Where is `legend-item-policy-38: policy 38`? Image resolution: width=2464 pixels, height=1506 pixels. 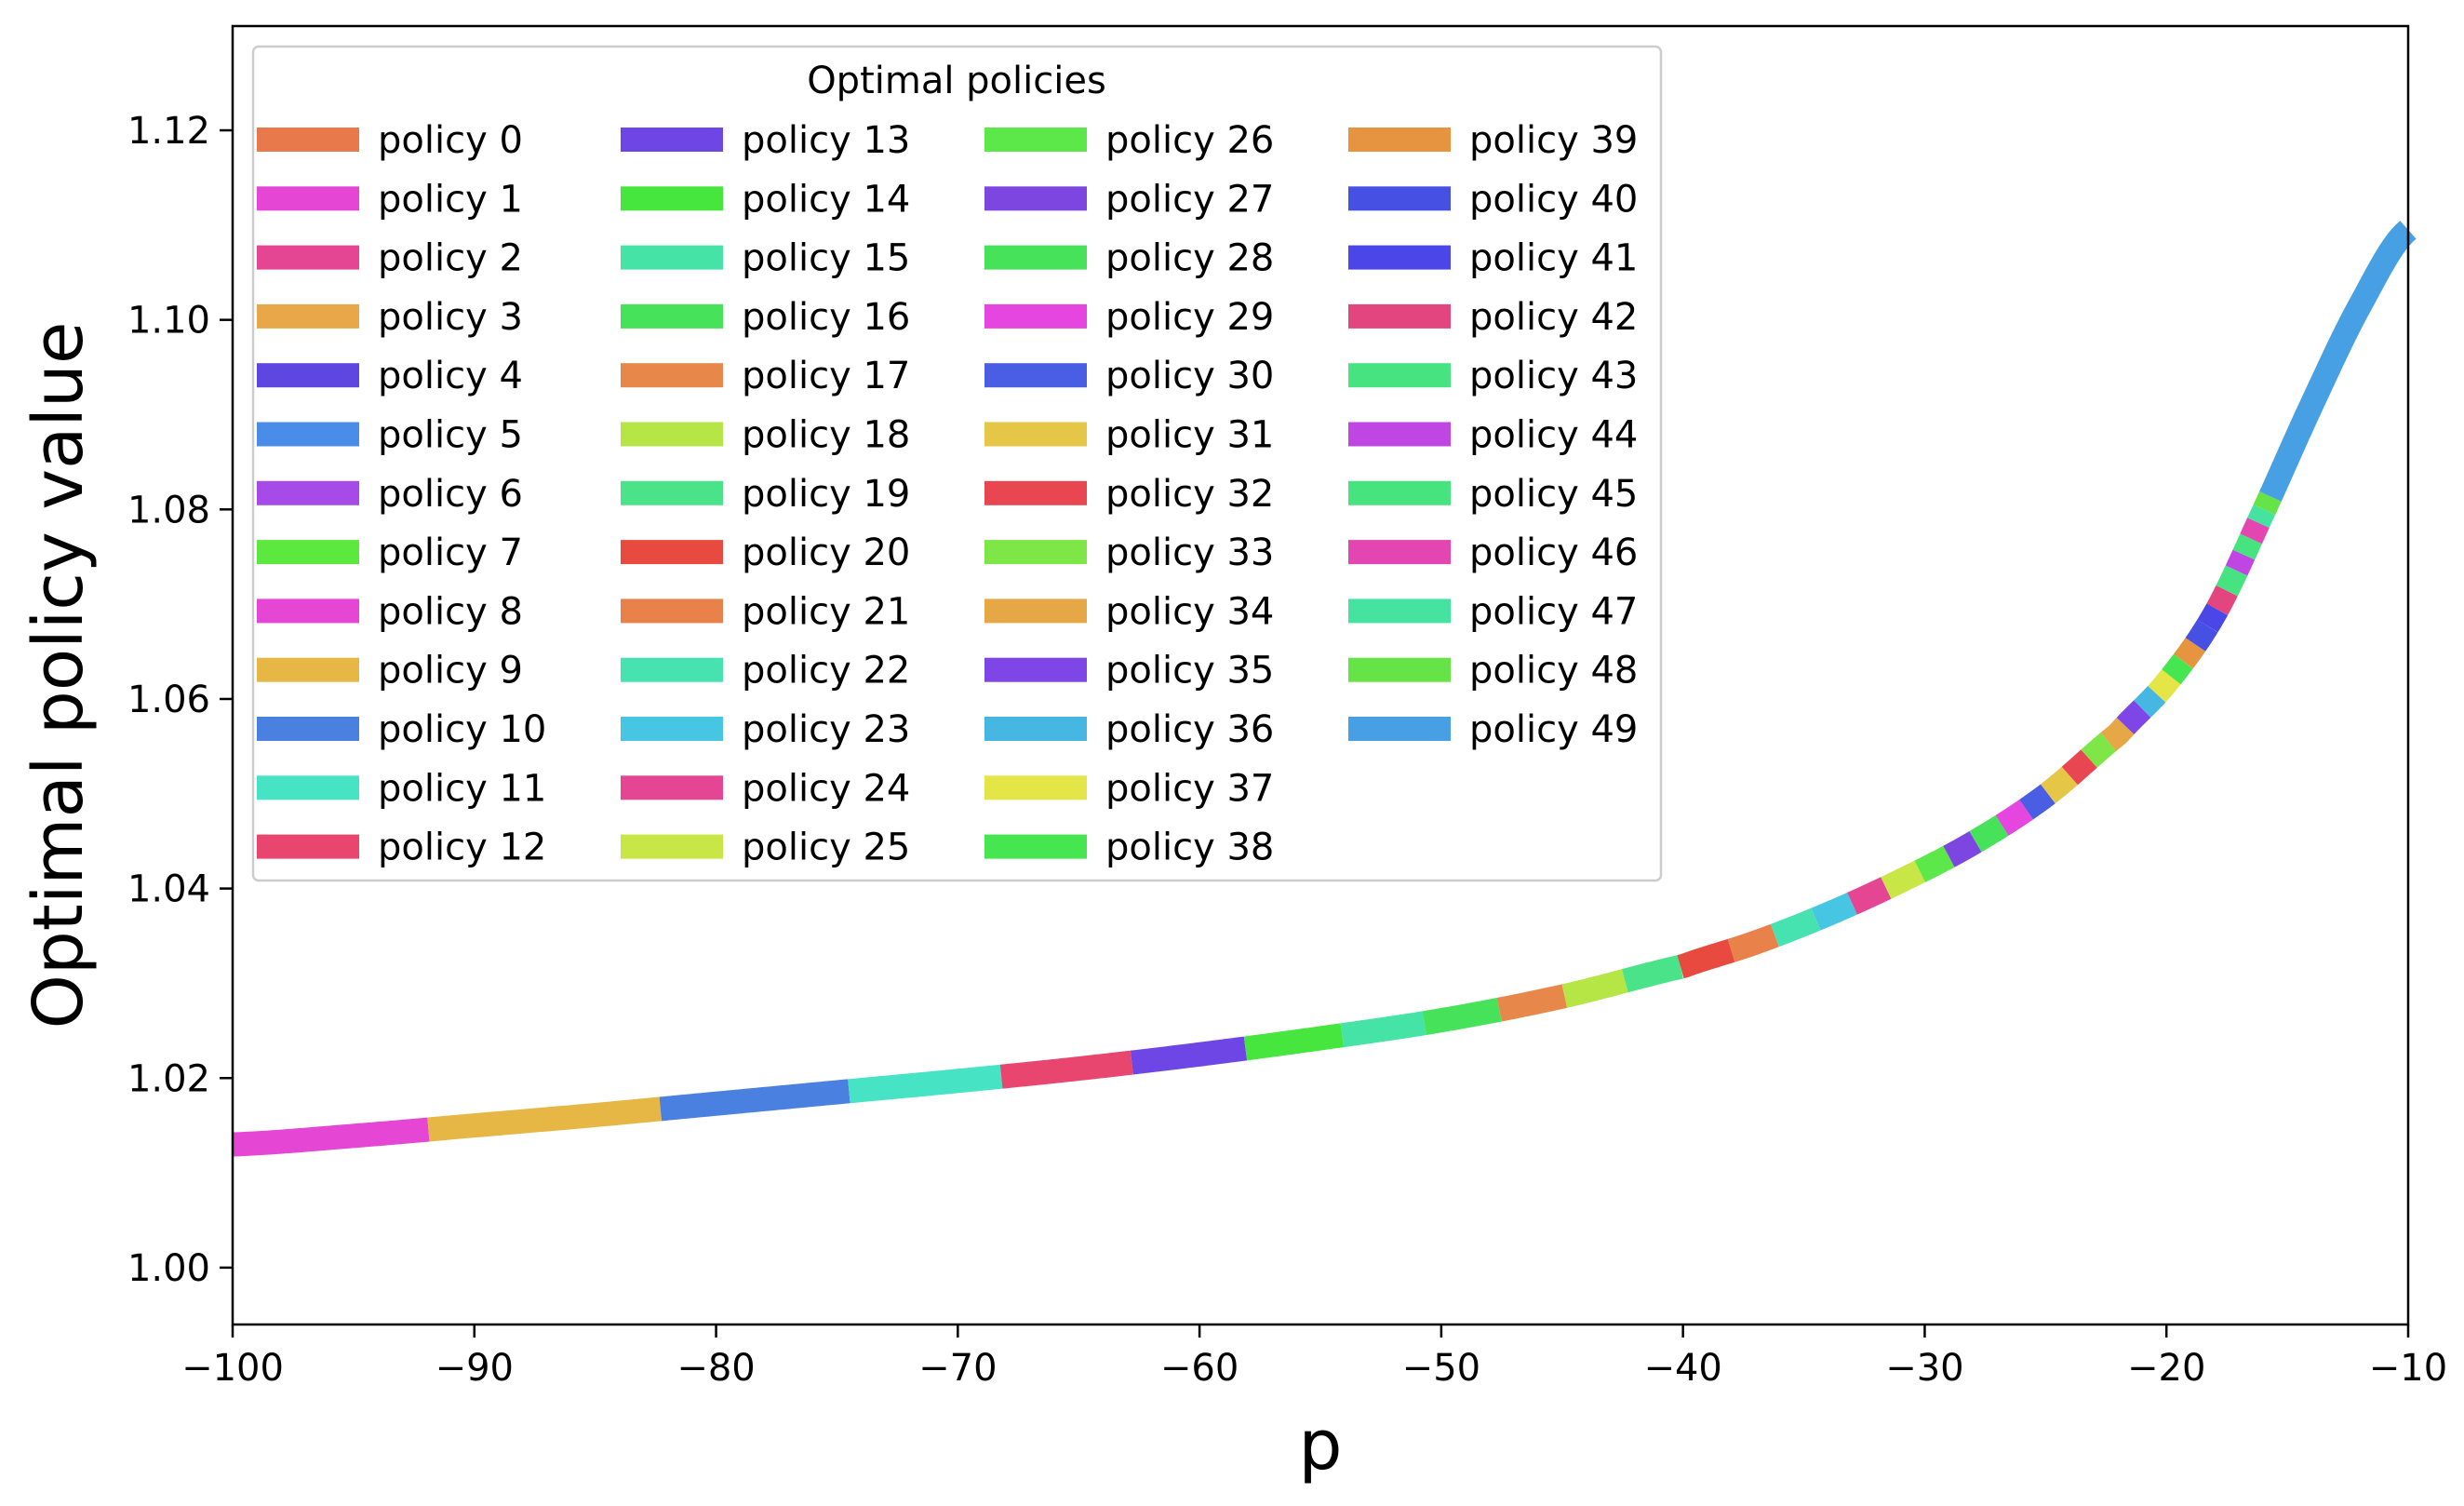
legend-item-policy-38: policy 38 is located at coordinates (1129, 848).